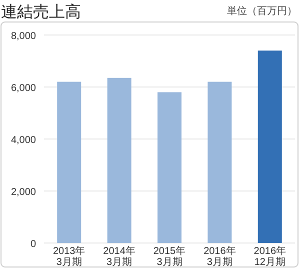 The image size is (300, 269). I want to click on x-tick-label: 2013年 3月期, so click(69, 256).